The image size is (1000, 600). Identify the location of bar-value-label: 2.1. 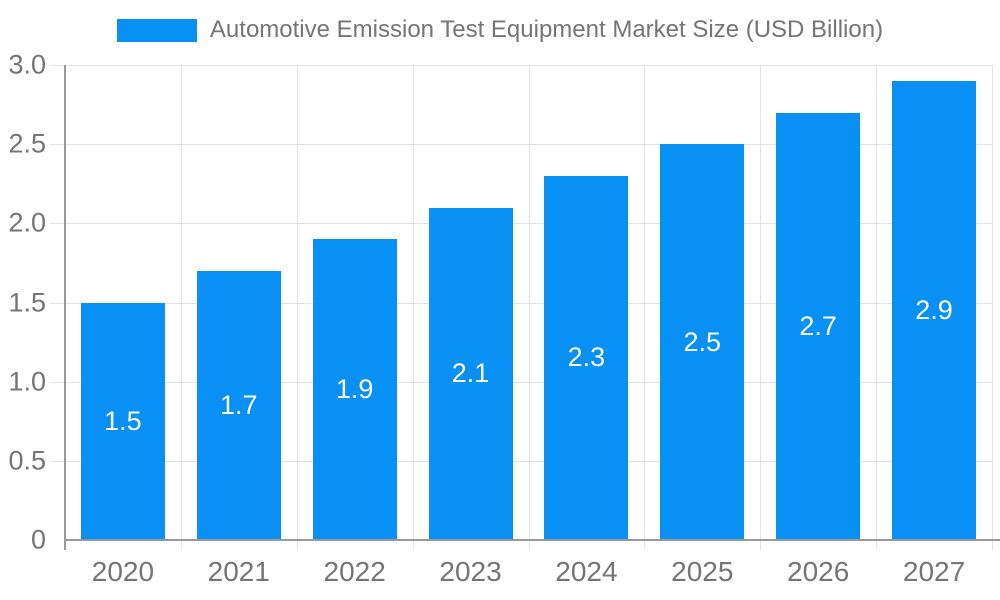
(470, 373).